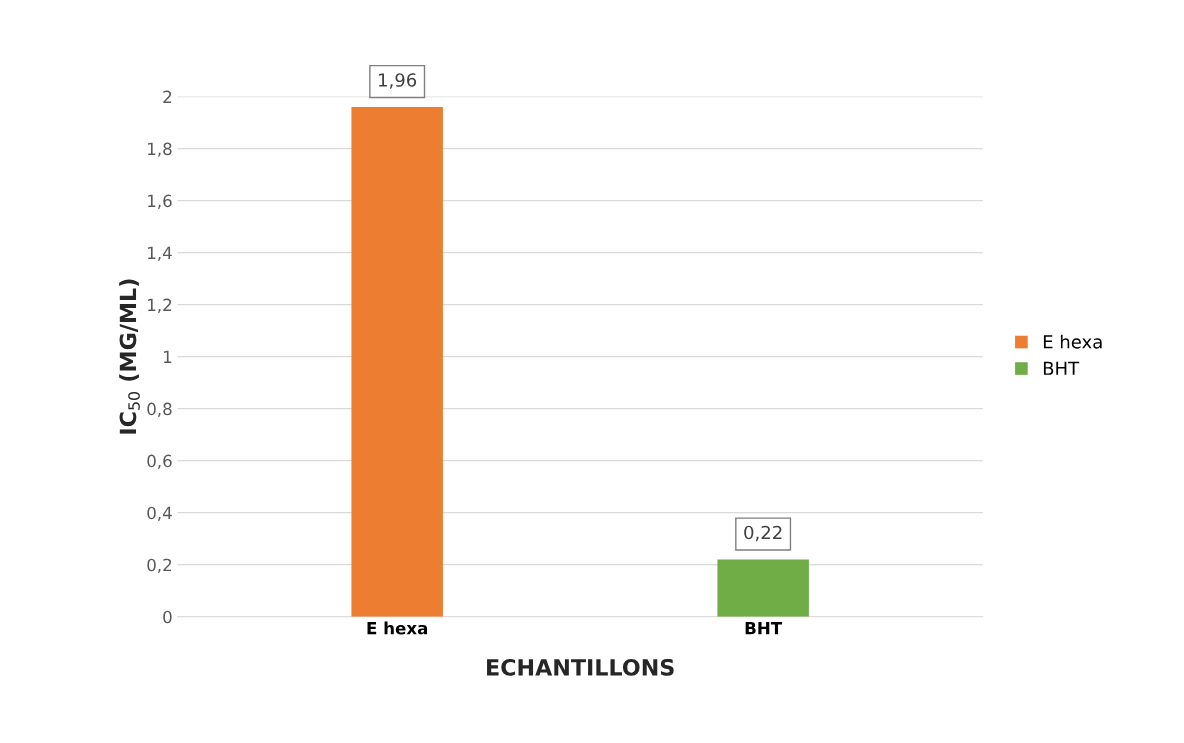 This screenshot has width=1184, height=743. Describe the element at coordinates (160, 305) in the screenshot. I see `y-tick-label: 1,2` at that location.